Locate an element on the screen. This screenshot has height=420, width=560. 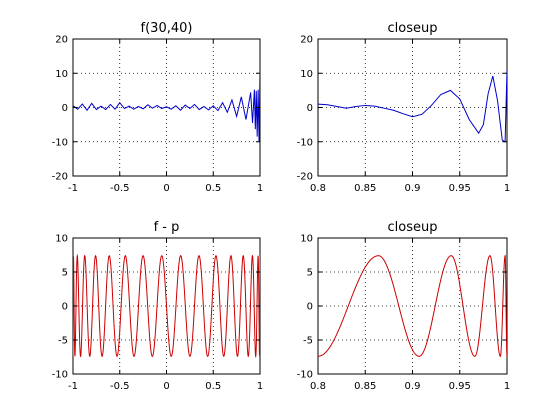
chart-title: f(30,40) is located at coordinates (167, 28).